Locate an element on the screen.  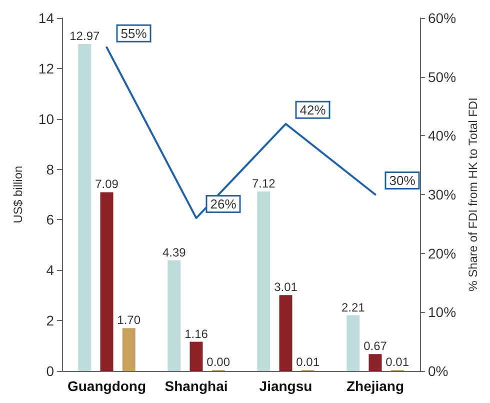
data-label: 12.97 is located at coordinates (85, 35).